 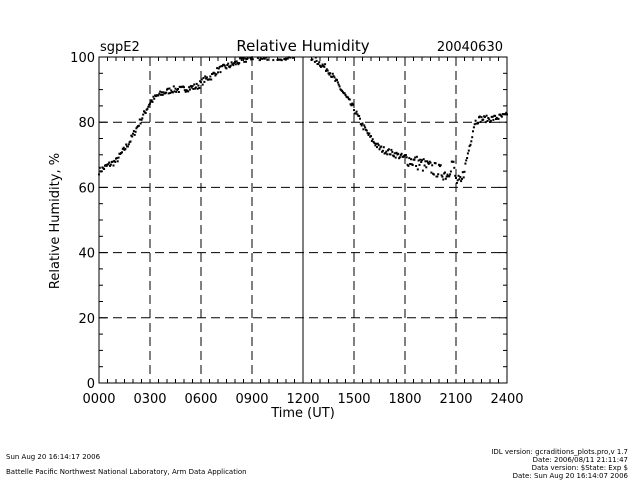 What do you see at coordinates (86, 319) in the screenshot?
I see `y-tick-label-20: 20` at bounding box center [86, 319].